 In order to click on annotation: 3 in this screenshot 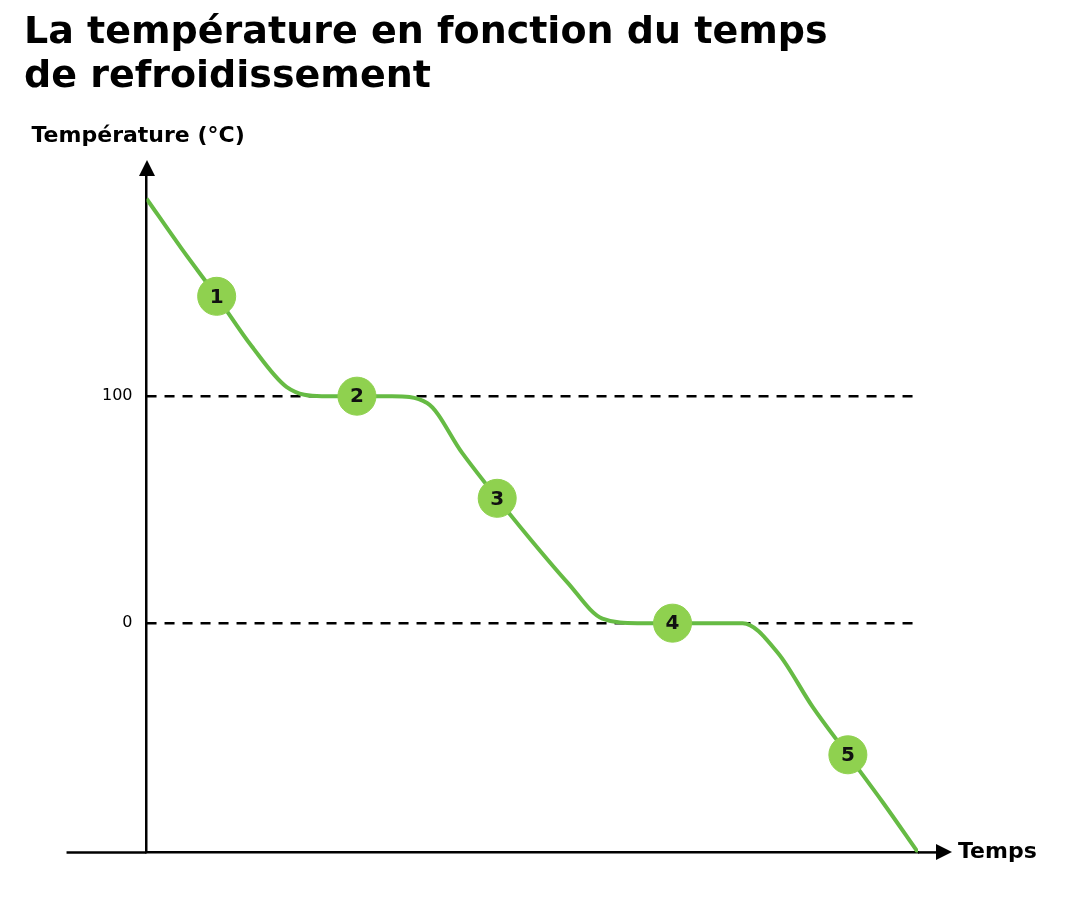, I will do `click(497, 497)`.